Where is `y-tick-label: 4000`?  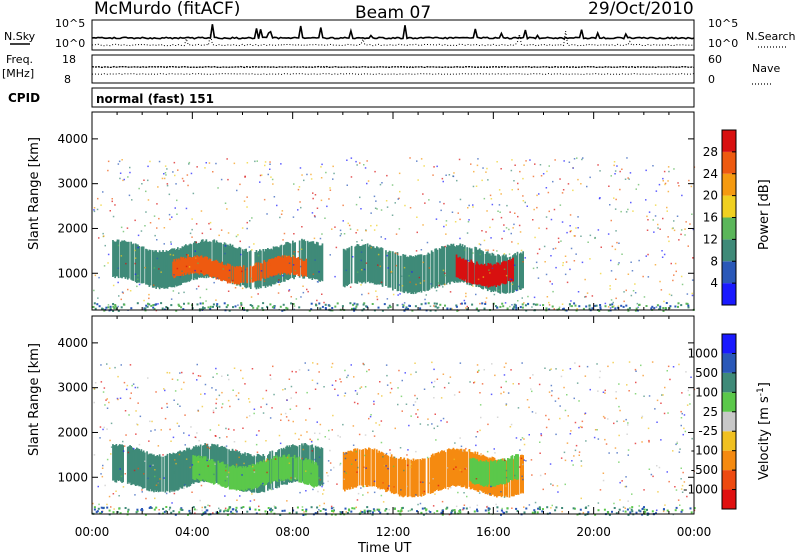
y-tick-label: 4000 is located at coordinates (72, 343).